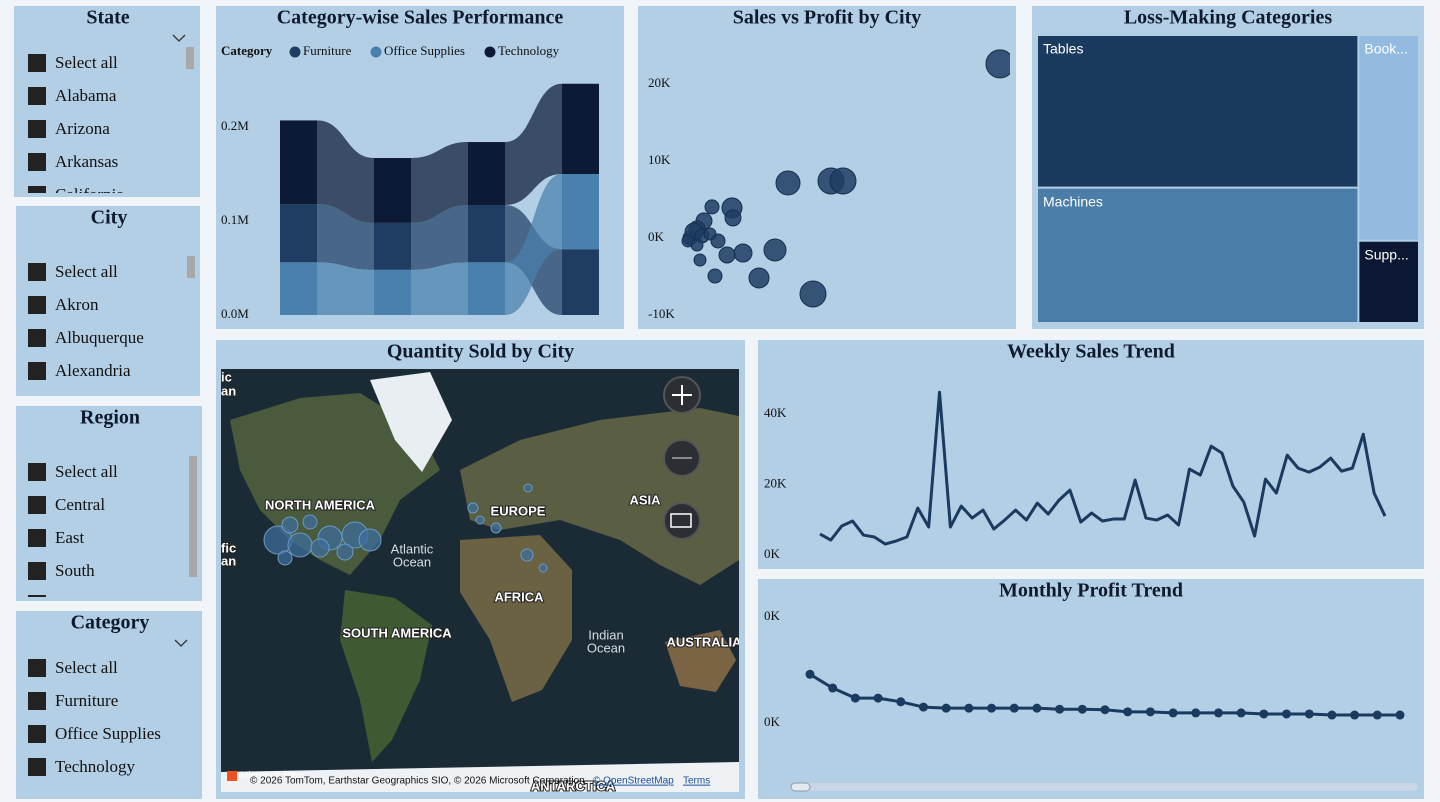 The width and height of the screenshot is (1440, 802). What do you see at coordinates (82, 766) in the screenshot?
I see `slicer-item: Technology` at bounding box center [82, 766].